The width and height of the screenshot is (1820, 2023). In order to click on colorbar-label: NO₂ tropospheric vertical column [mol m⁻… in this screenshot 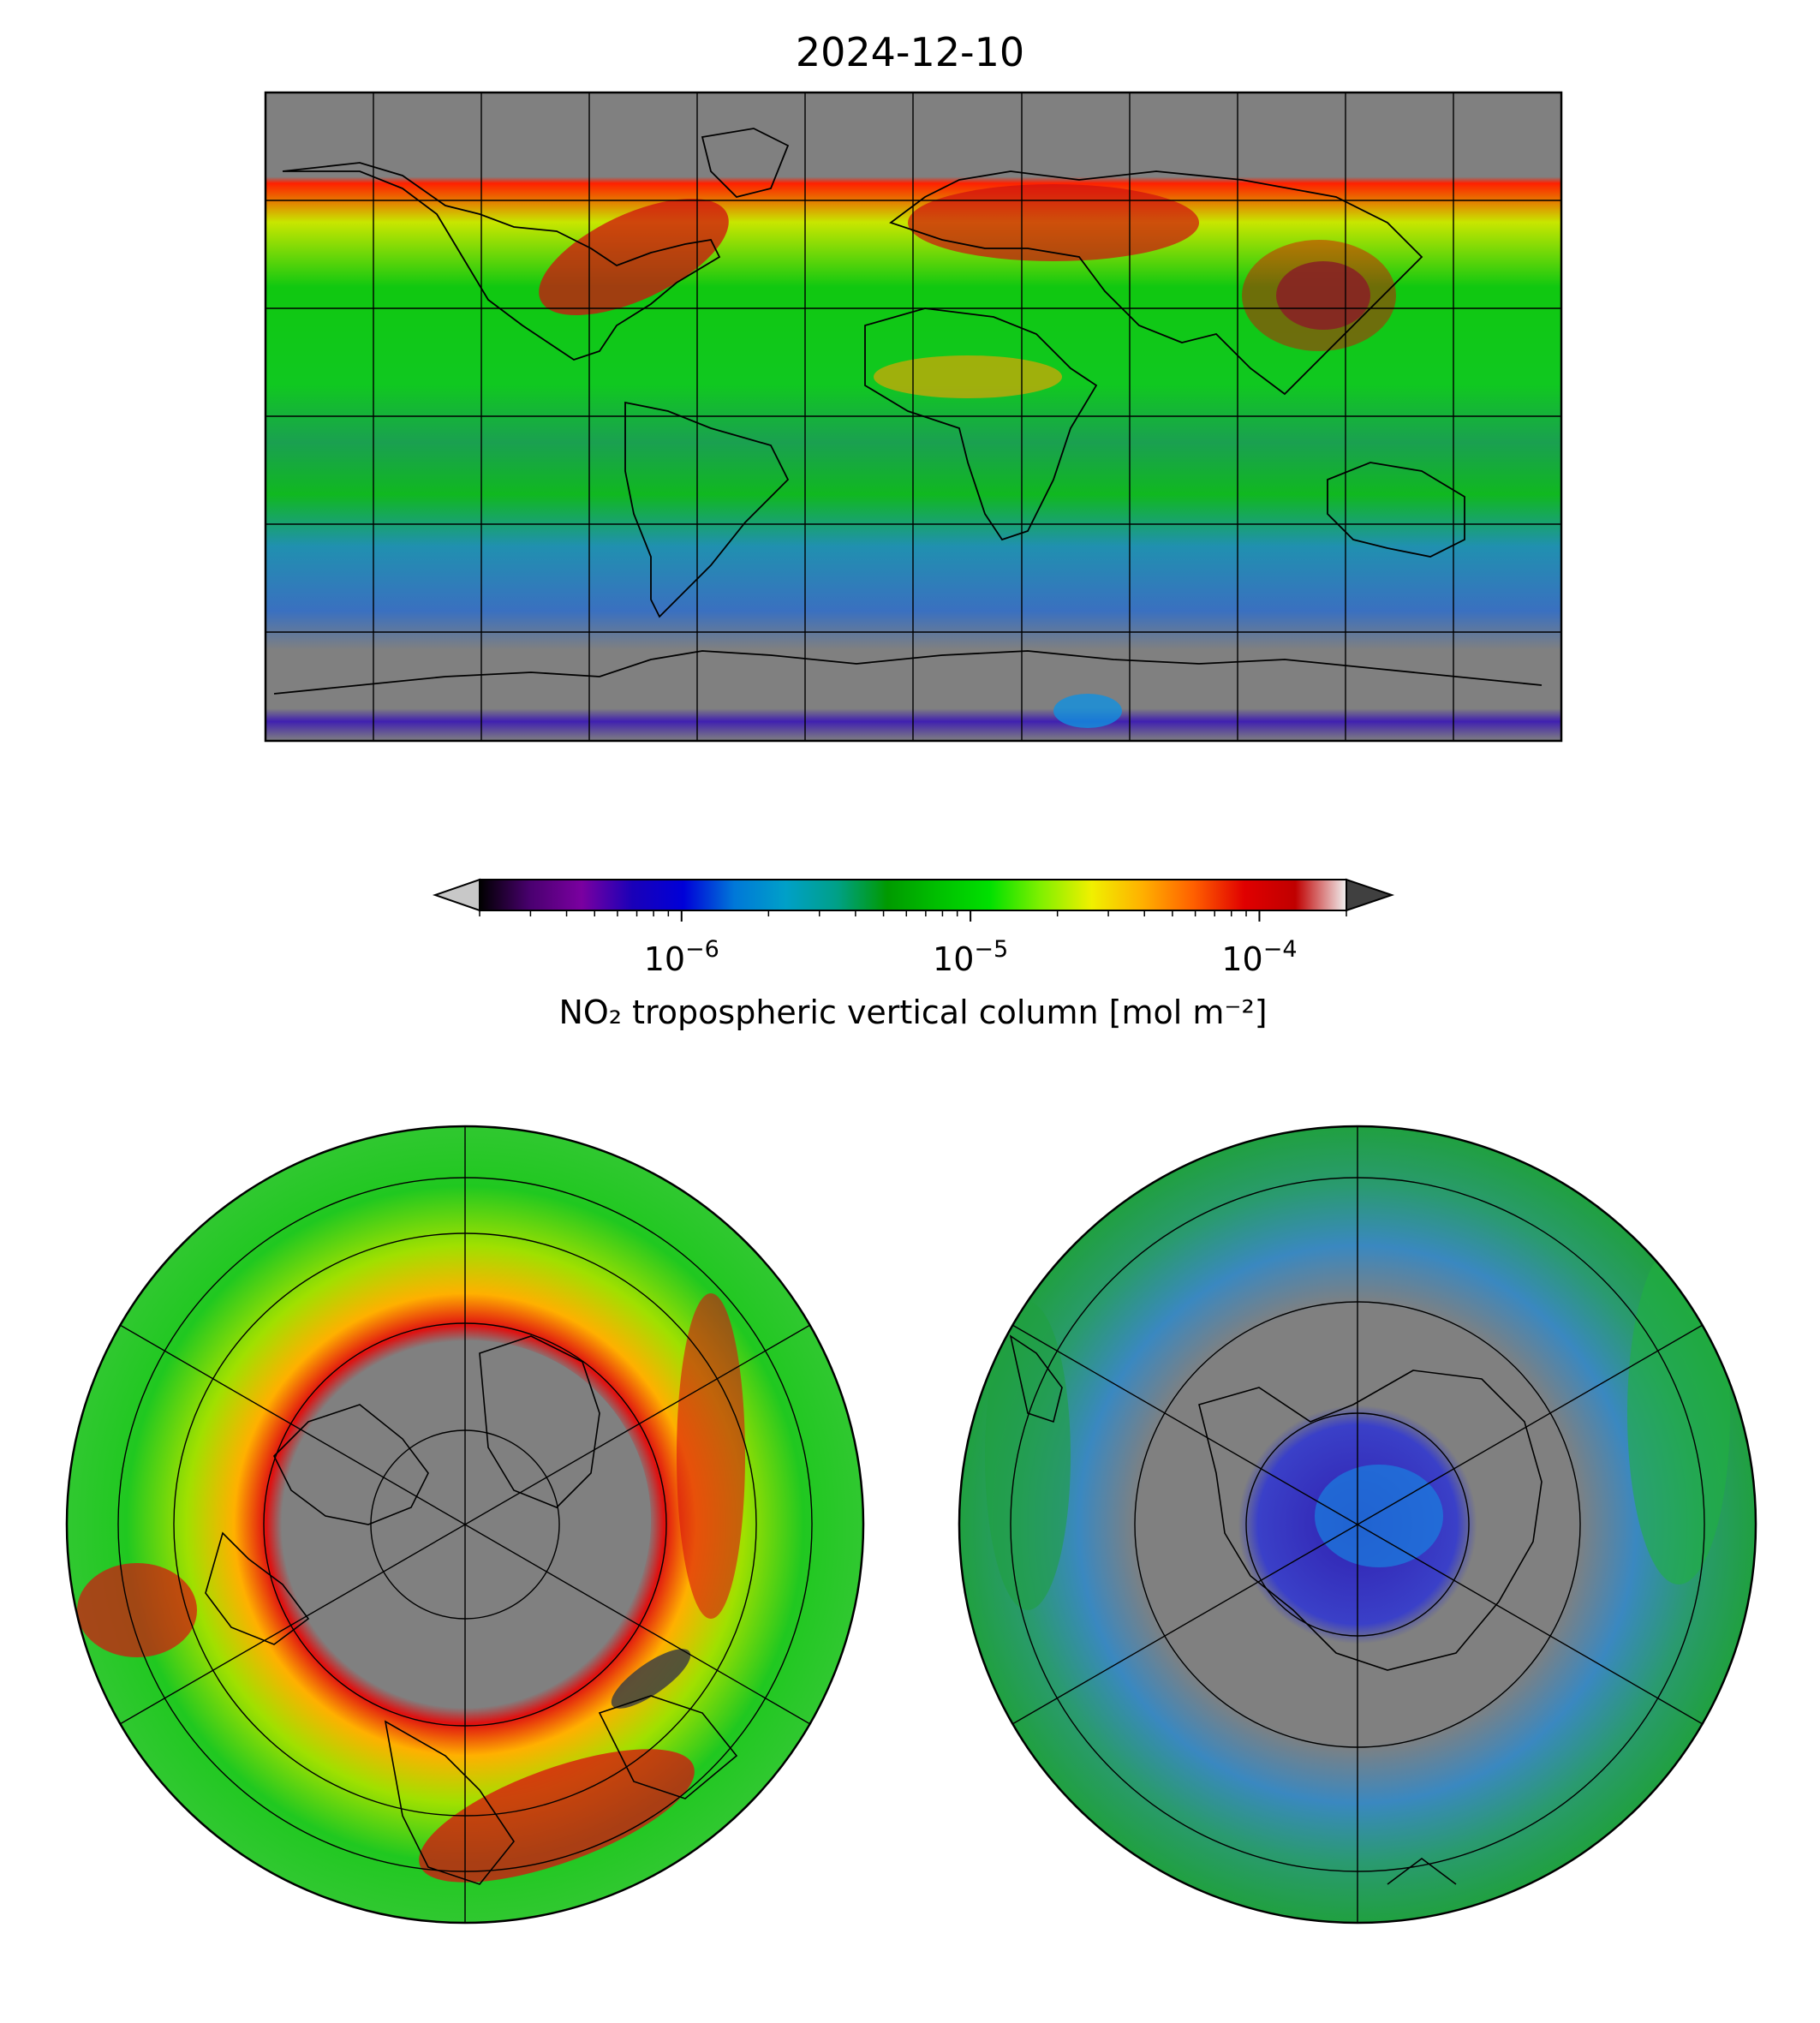, I will do `click(912, 1012)`.